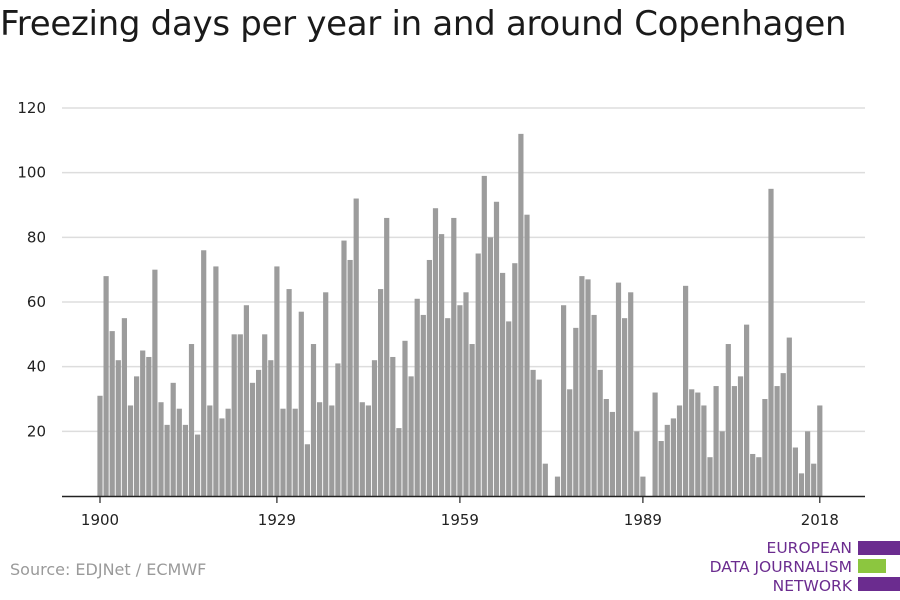 The image size is (900, 600). Describe the element at coordinates (460, 520) in the screenshot. I see `x-tick-label: 1959` at that location.